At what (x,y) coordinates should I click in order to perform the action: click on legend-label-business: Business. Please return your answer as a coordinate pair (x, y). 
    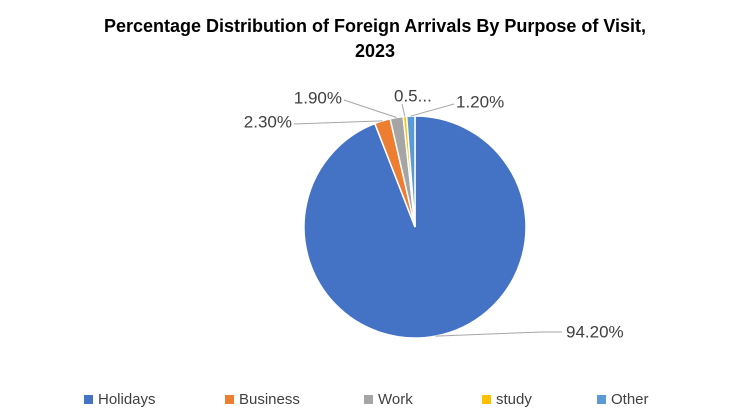
    Looking at the image, I should click on (269, 399).